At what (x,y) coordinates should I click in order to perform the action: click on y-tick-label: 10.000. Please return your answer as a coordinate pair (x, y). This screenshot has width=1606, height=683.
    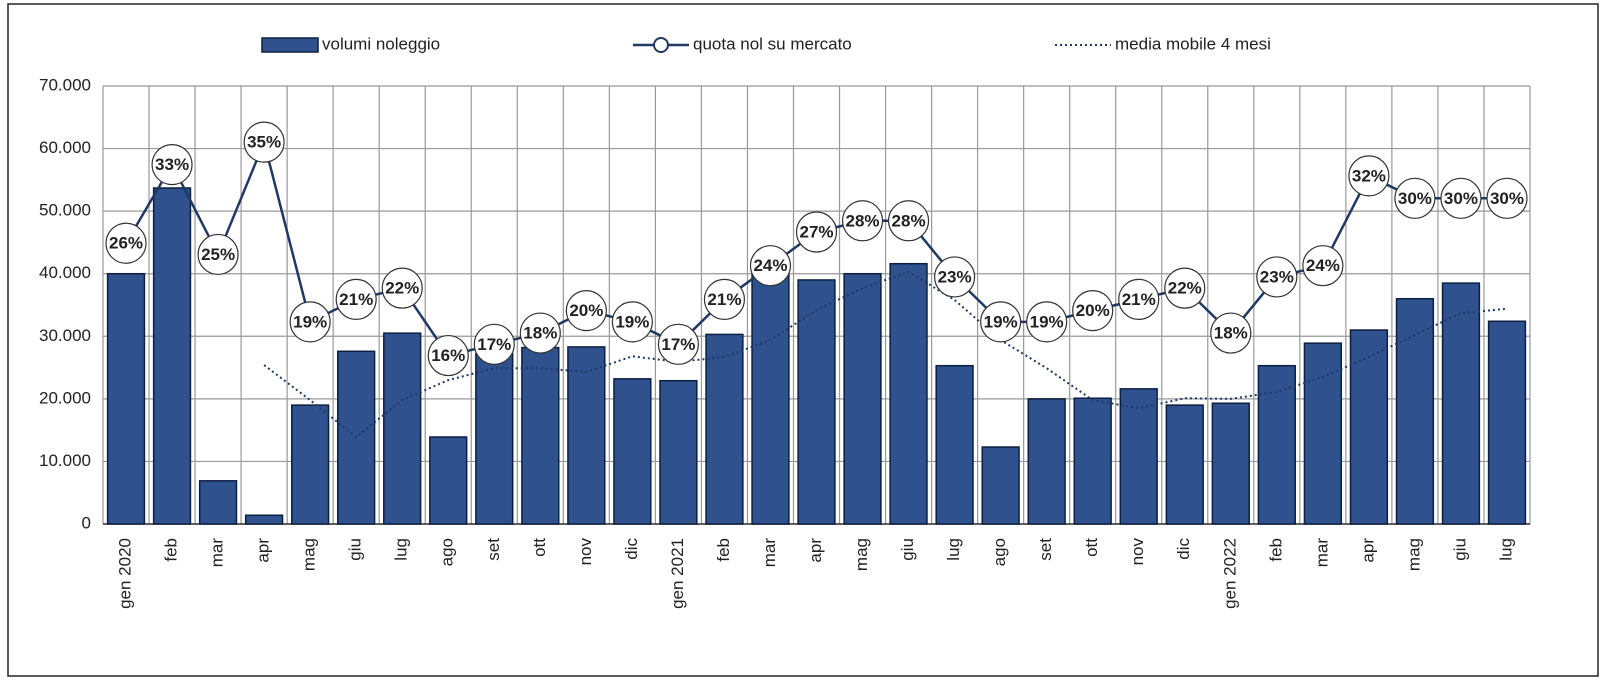
    Looking at the image, I should click on (65, 460).